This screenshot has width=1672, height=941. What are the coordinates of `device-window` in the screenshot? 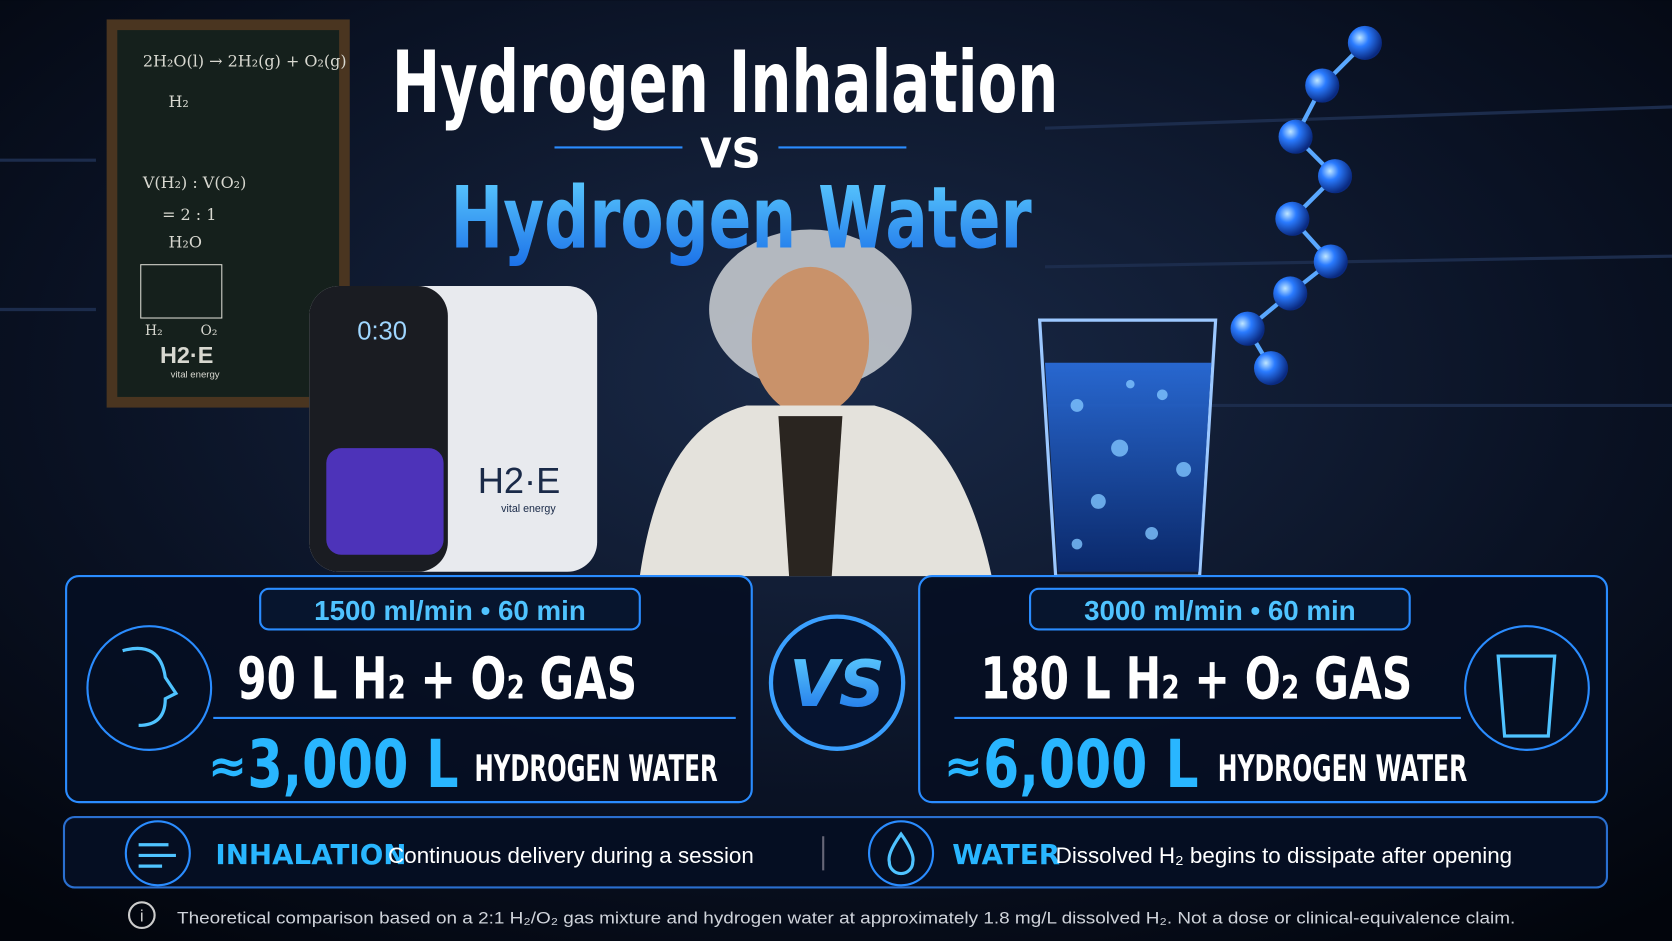 It's located at (385, 501).